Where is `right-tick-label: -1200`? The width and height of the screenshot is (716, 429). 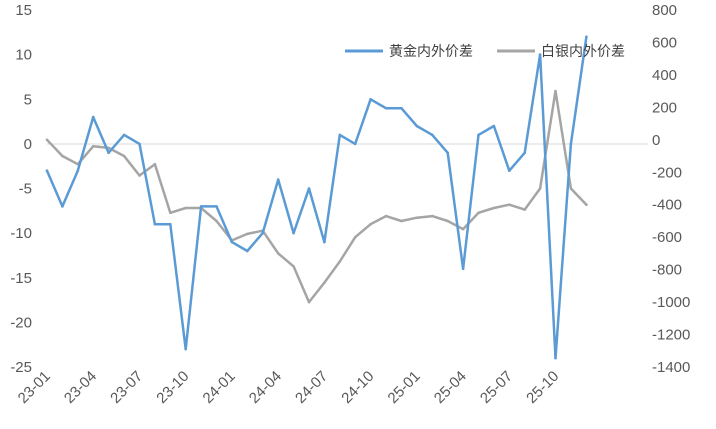
right-tick-label: -1200 is located at coordinates (671, 335).